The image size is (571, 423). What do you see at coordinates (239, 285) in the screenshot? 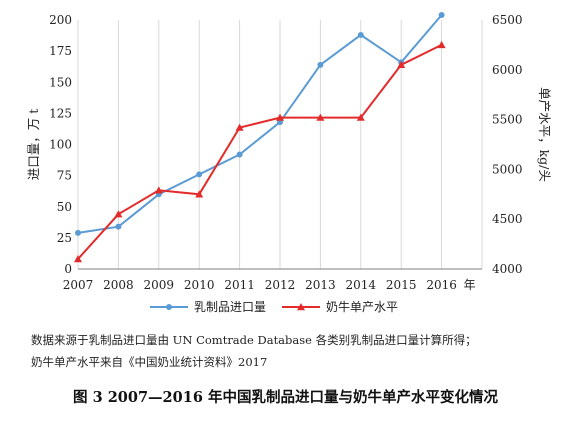
I see `x-tick-label: 2011` at bounding box center [239, 285].